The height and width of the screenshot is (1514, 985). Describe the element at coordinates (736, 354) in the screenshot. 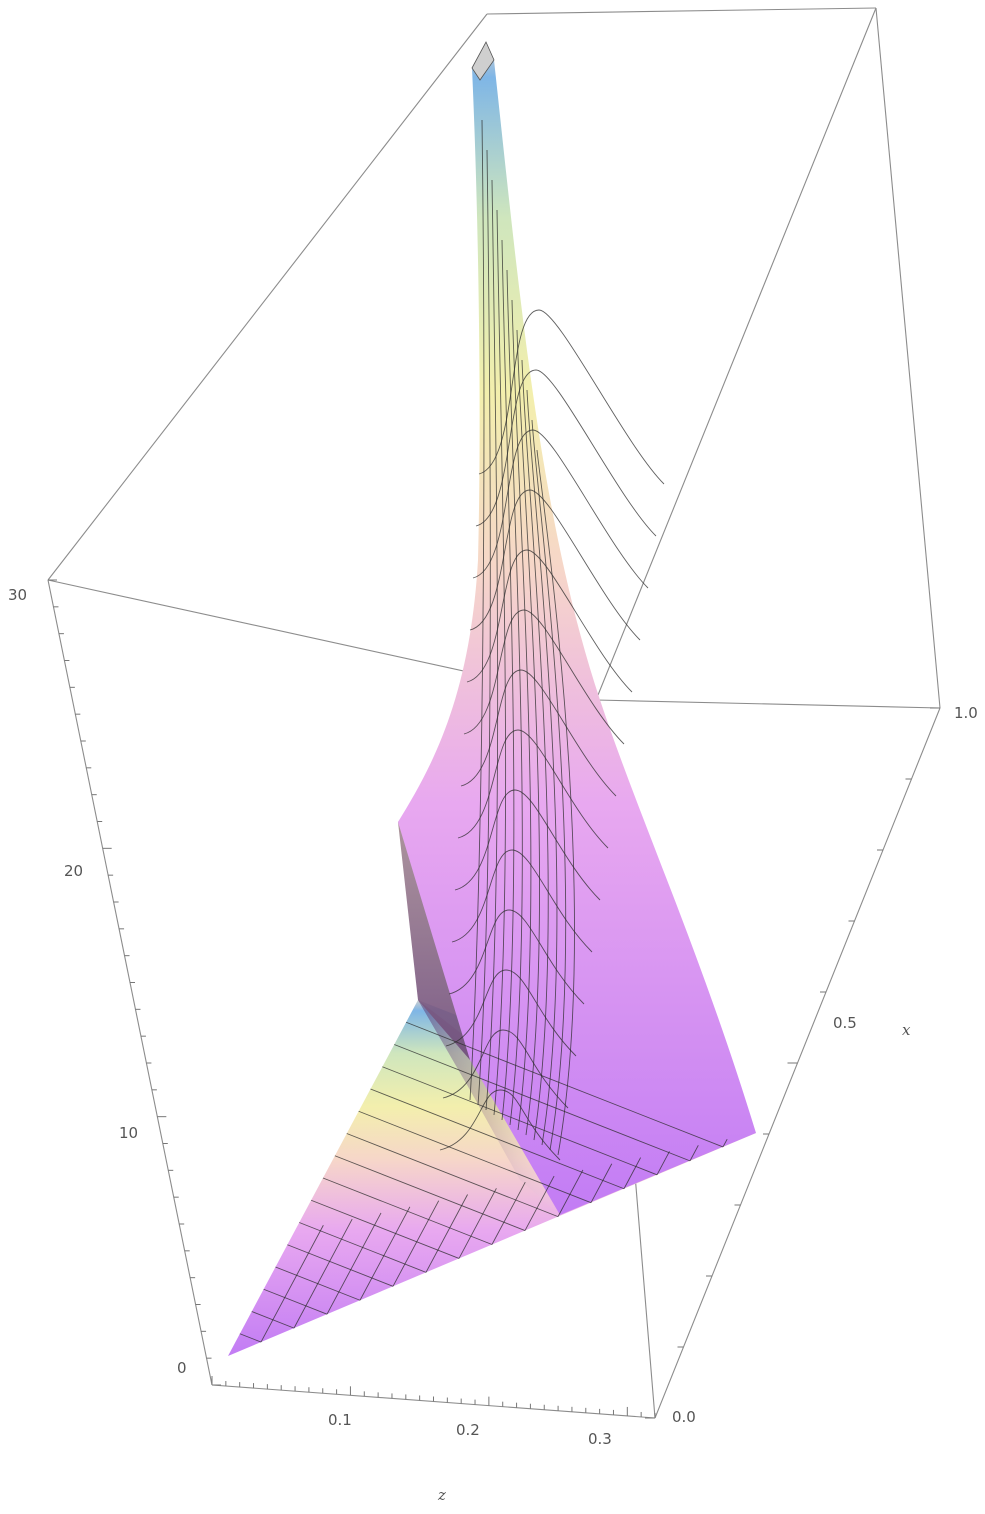

I see `box-edge-back-vertical` at that location.